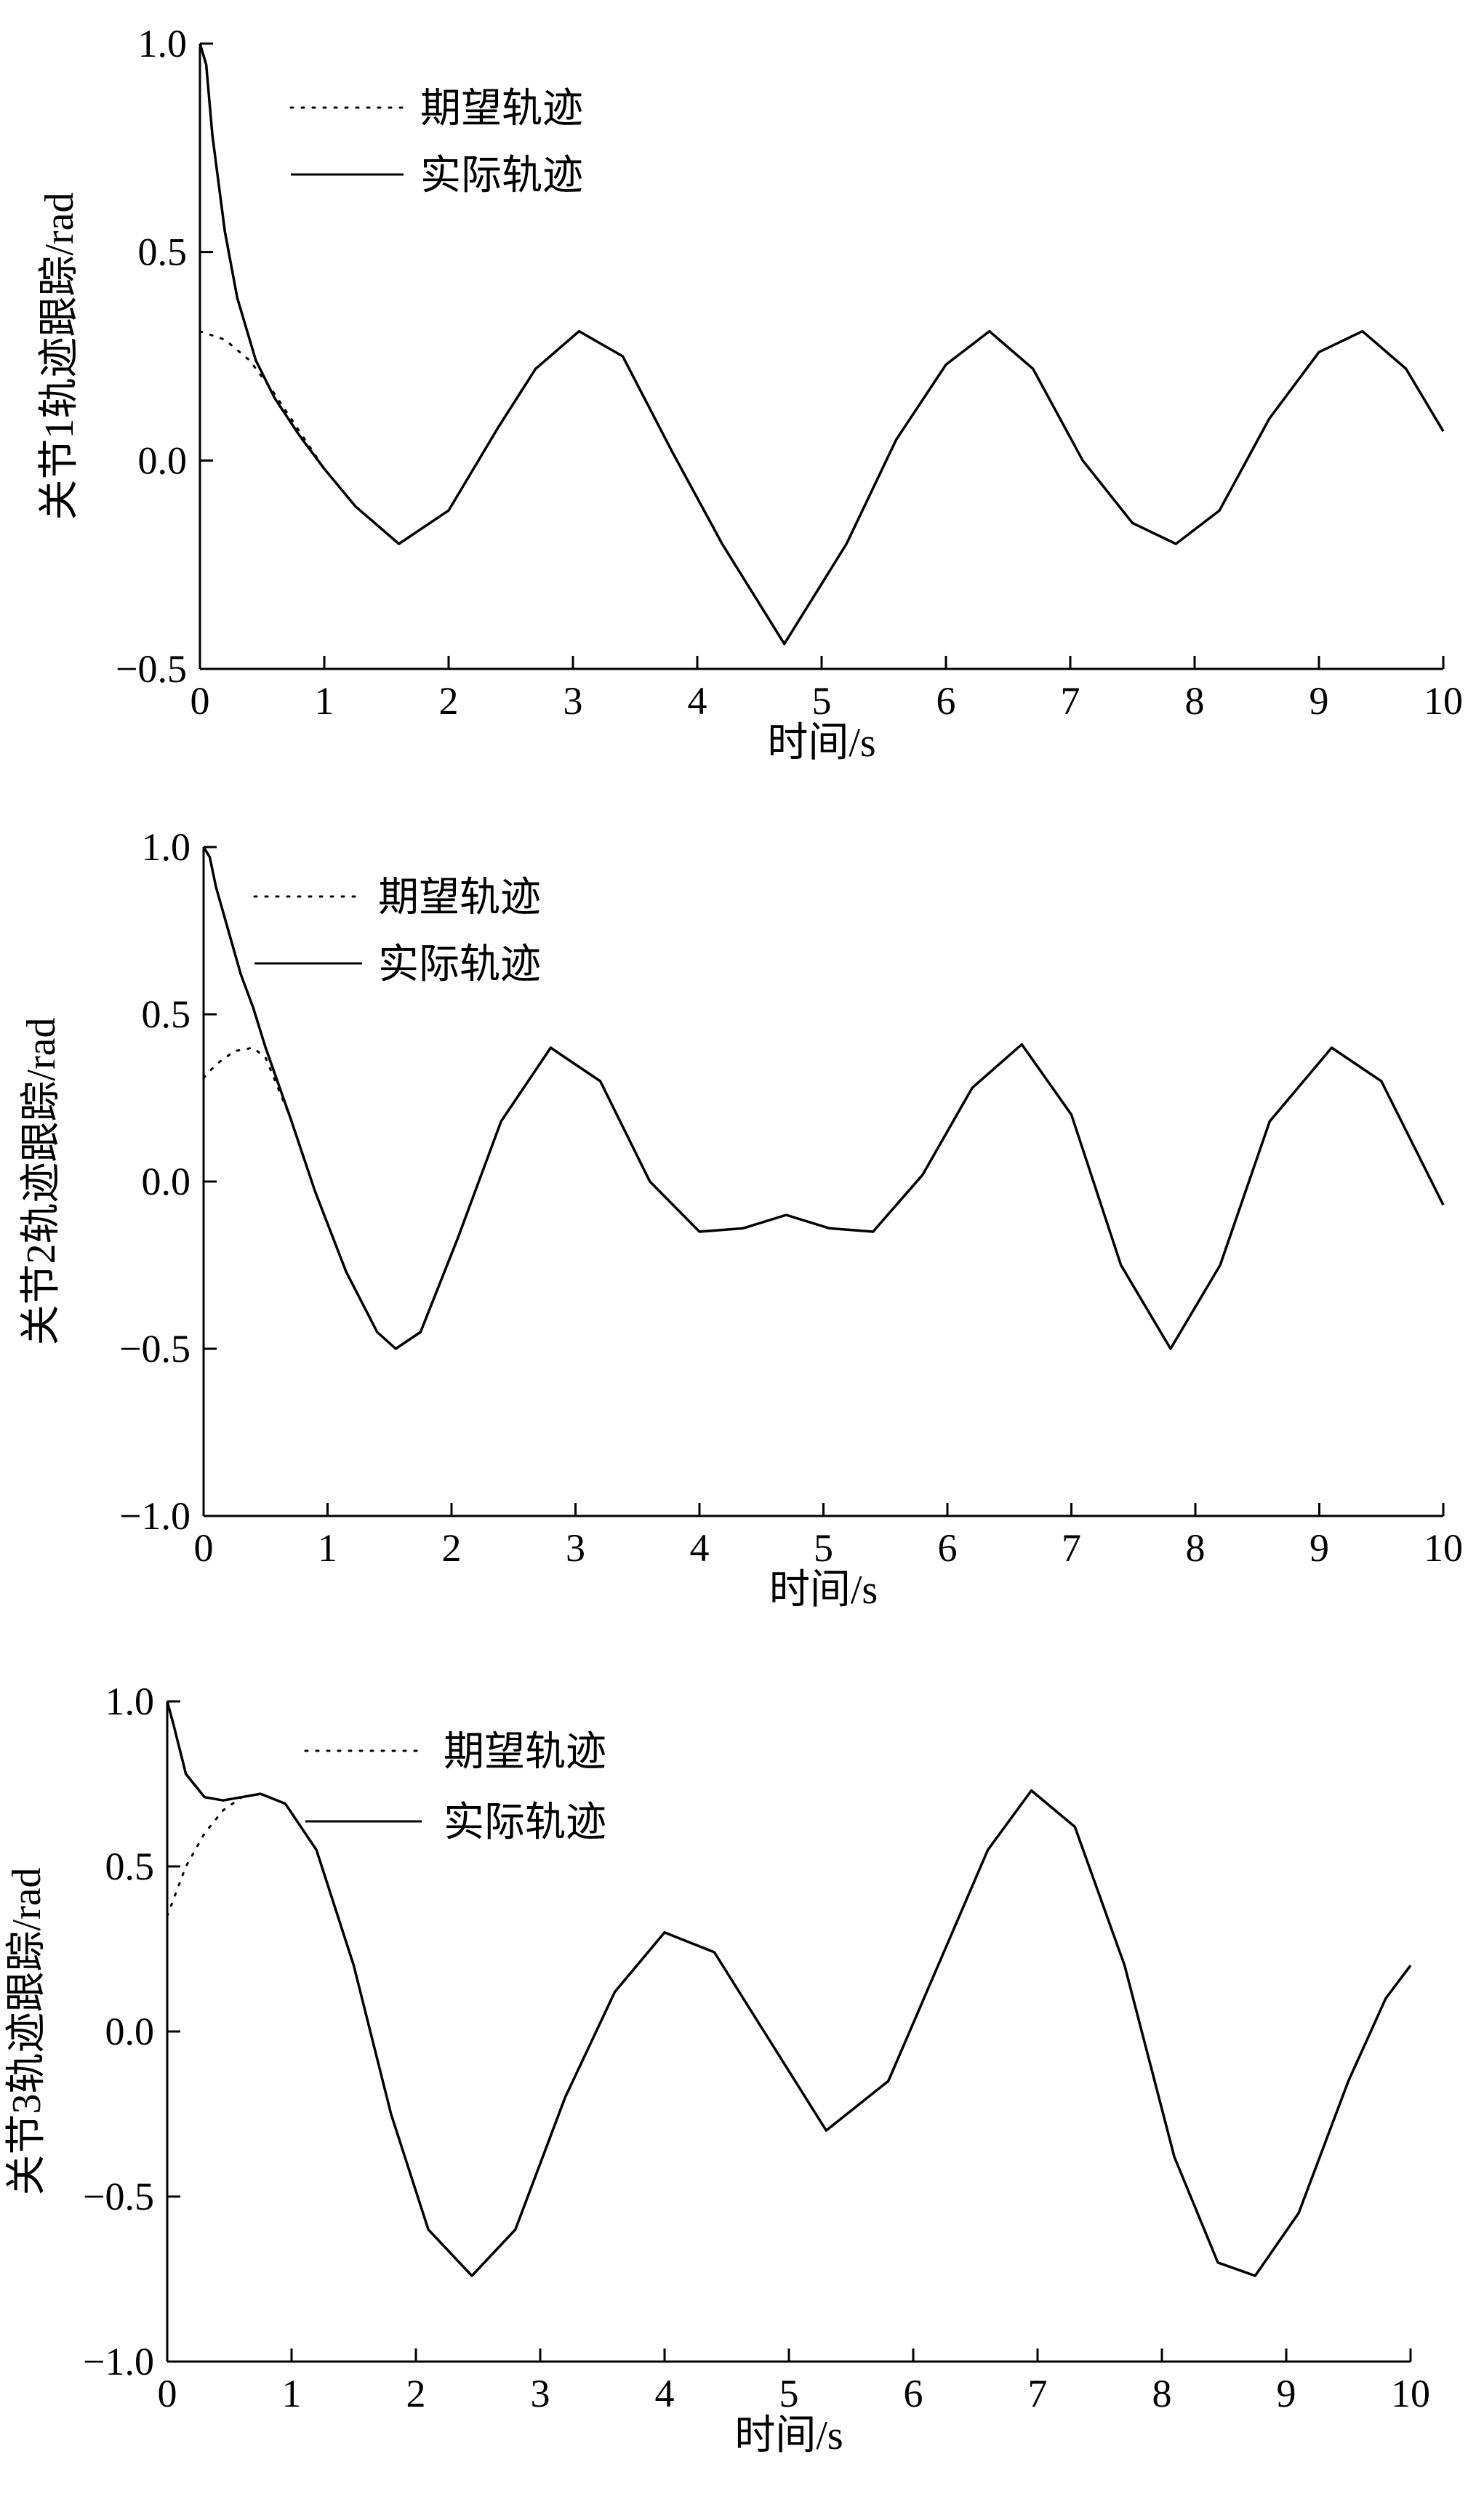 The height and width of the screenshot is (2499, 1484). I want to click on y-axis-title: 关节2轨迹跟踪/rad, so click(41, 1181).